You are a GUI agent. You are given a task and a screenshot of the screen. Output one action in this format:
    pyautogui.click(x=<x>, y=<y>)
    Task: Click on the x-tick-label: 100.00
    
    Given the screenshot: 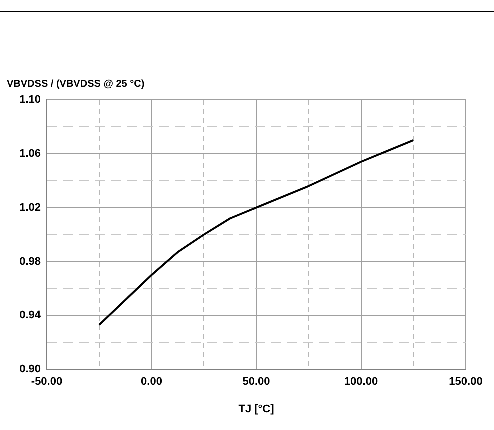 What is the action you would take?
    pyautogui.click(x=361, y=382)
    